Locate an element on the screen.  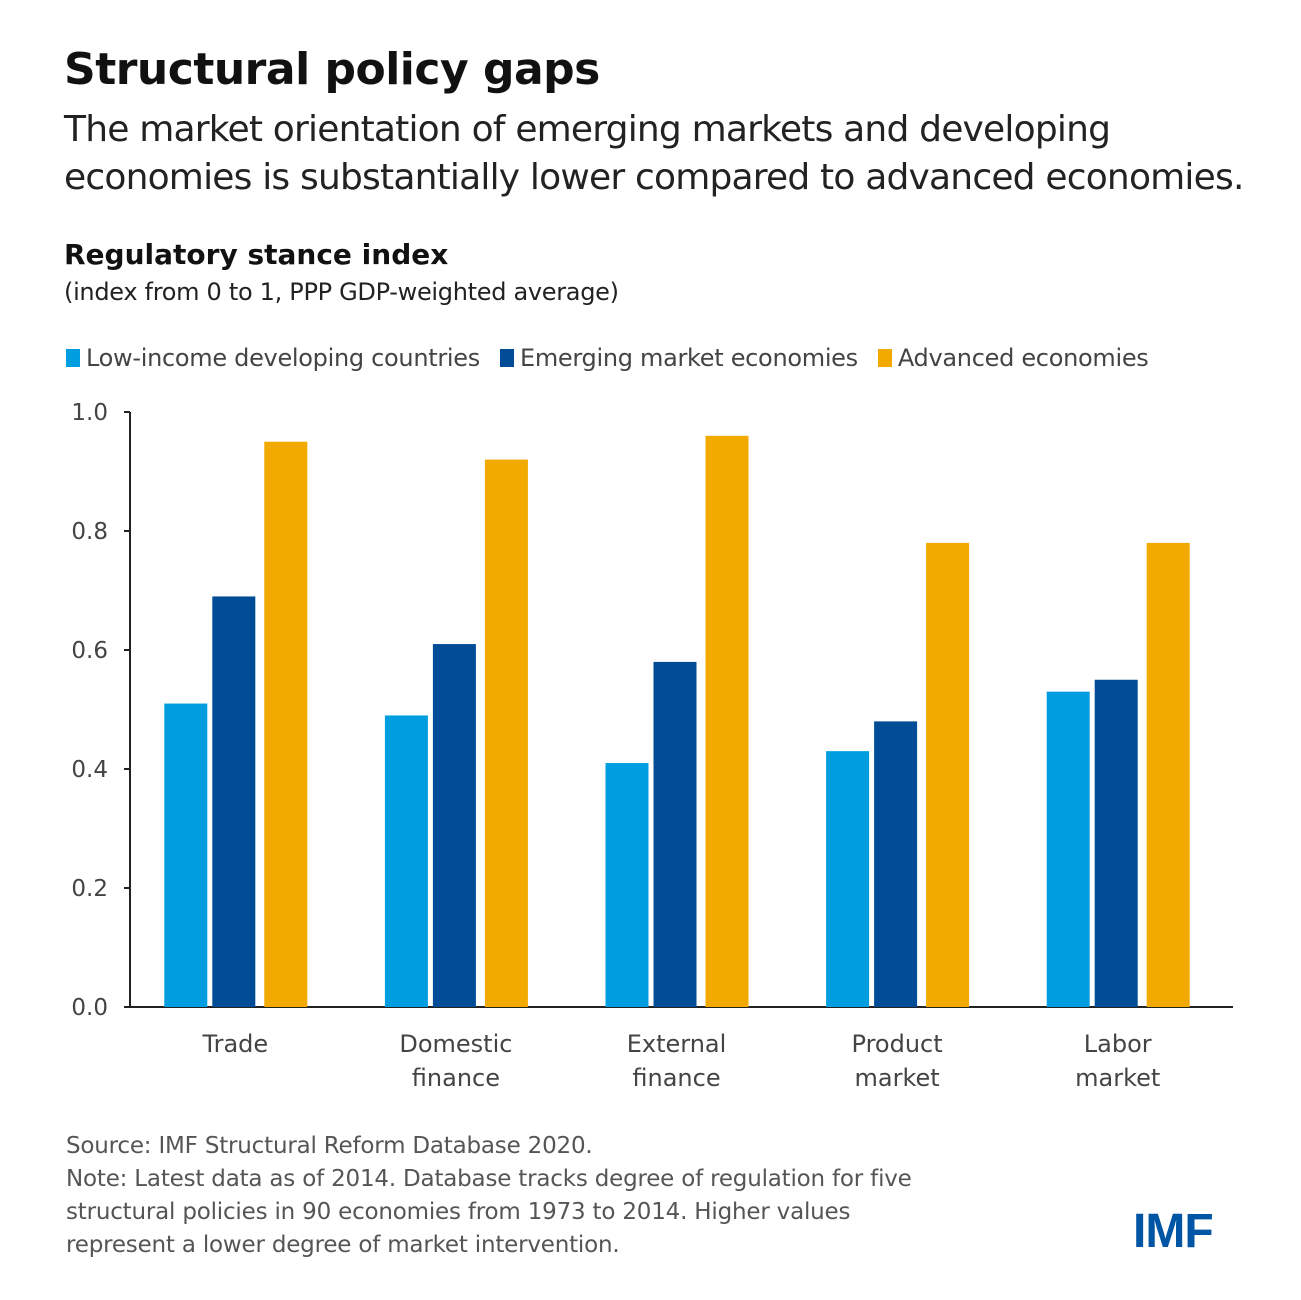
legend-label: Emerging market economies is located at coordinates (688, 358).